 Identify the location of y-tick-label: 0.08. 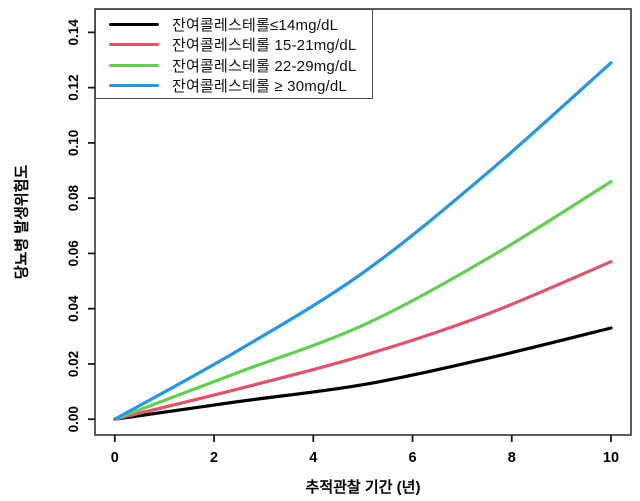
(73, 198).